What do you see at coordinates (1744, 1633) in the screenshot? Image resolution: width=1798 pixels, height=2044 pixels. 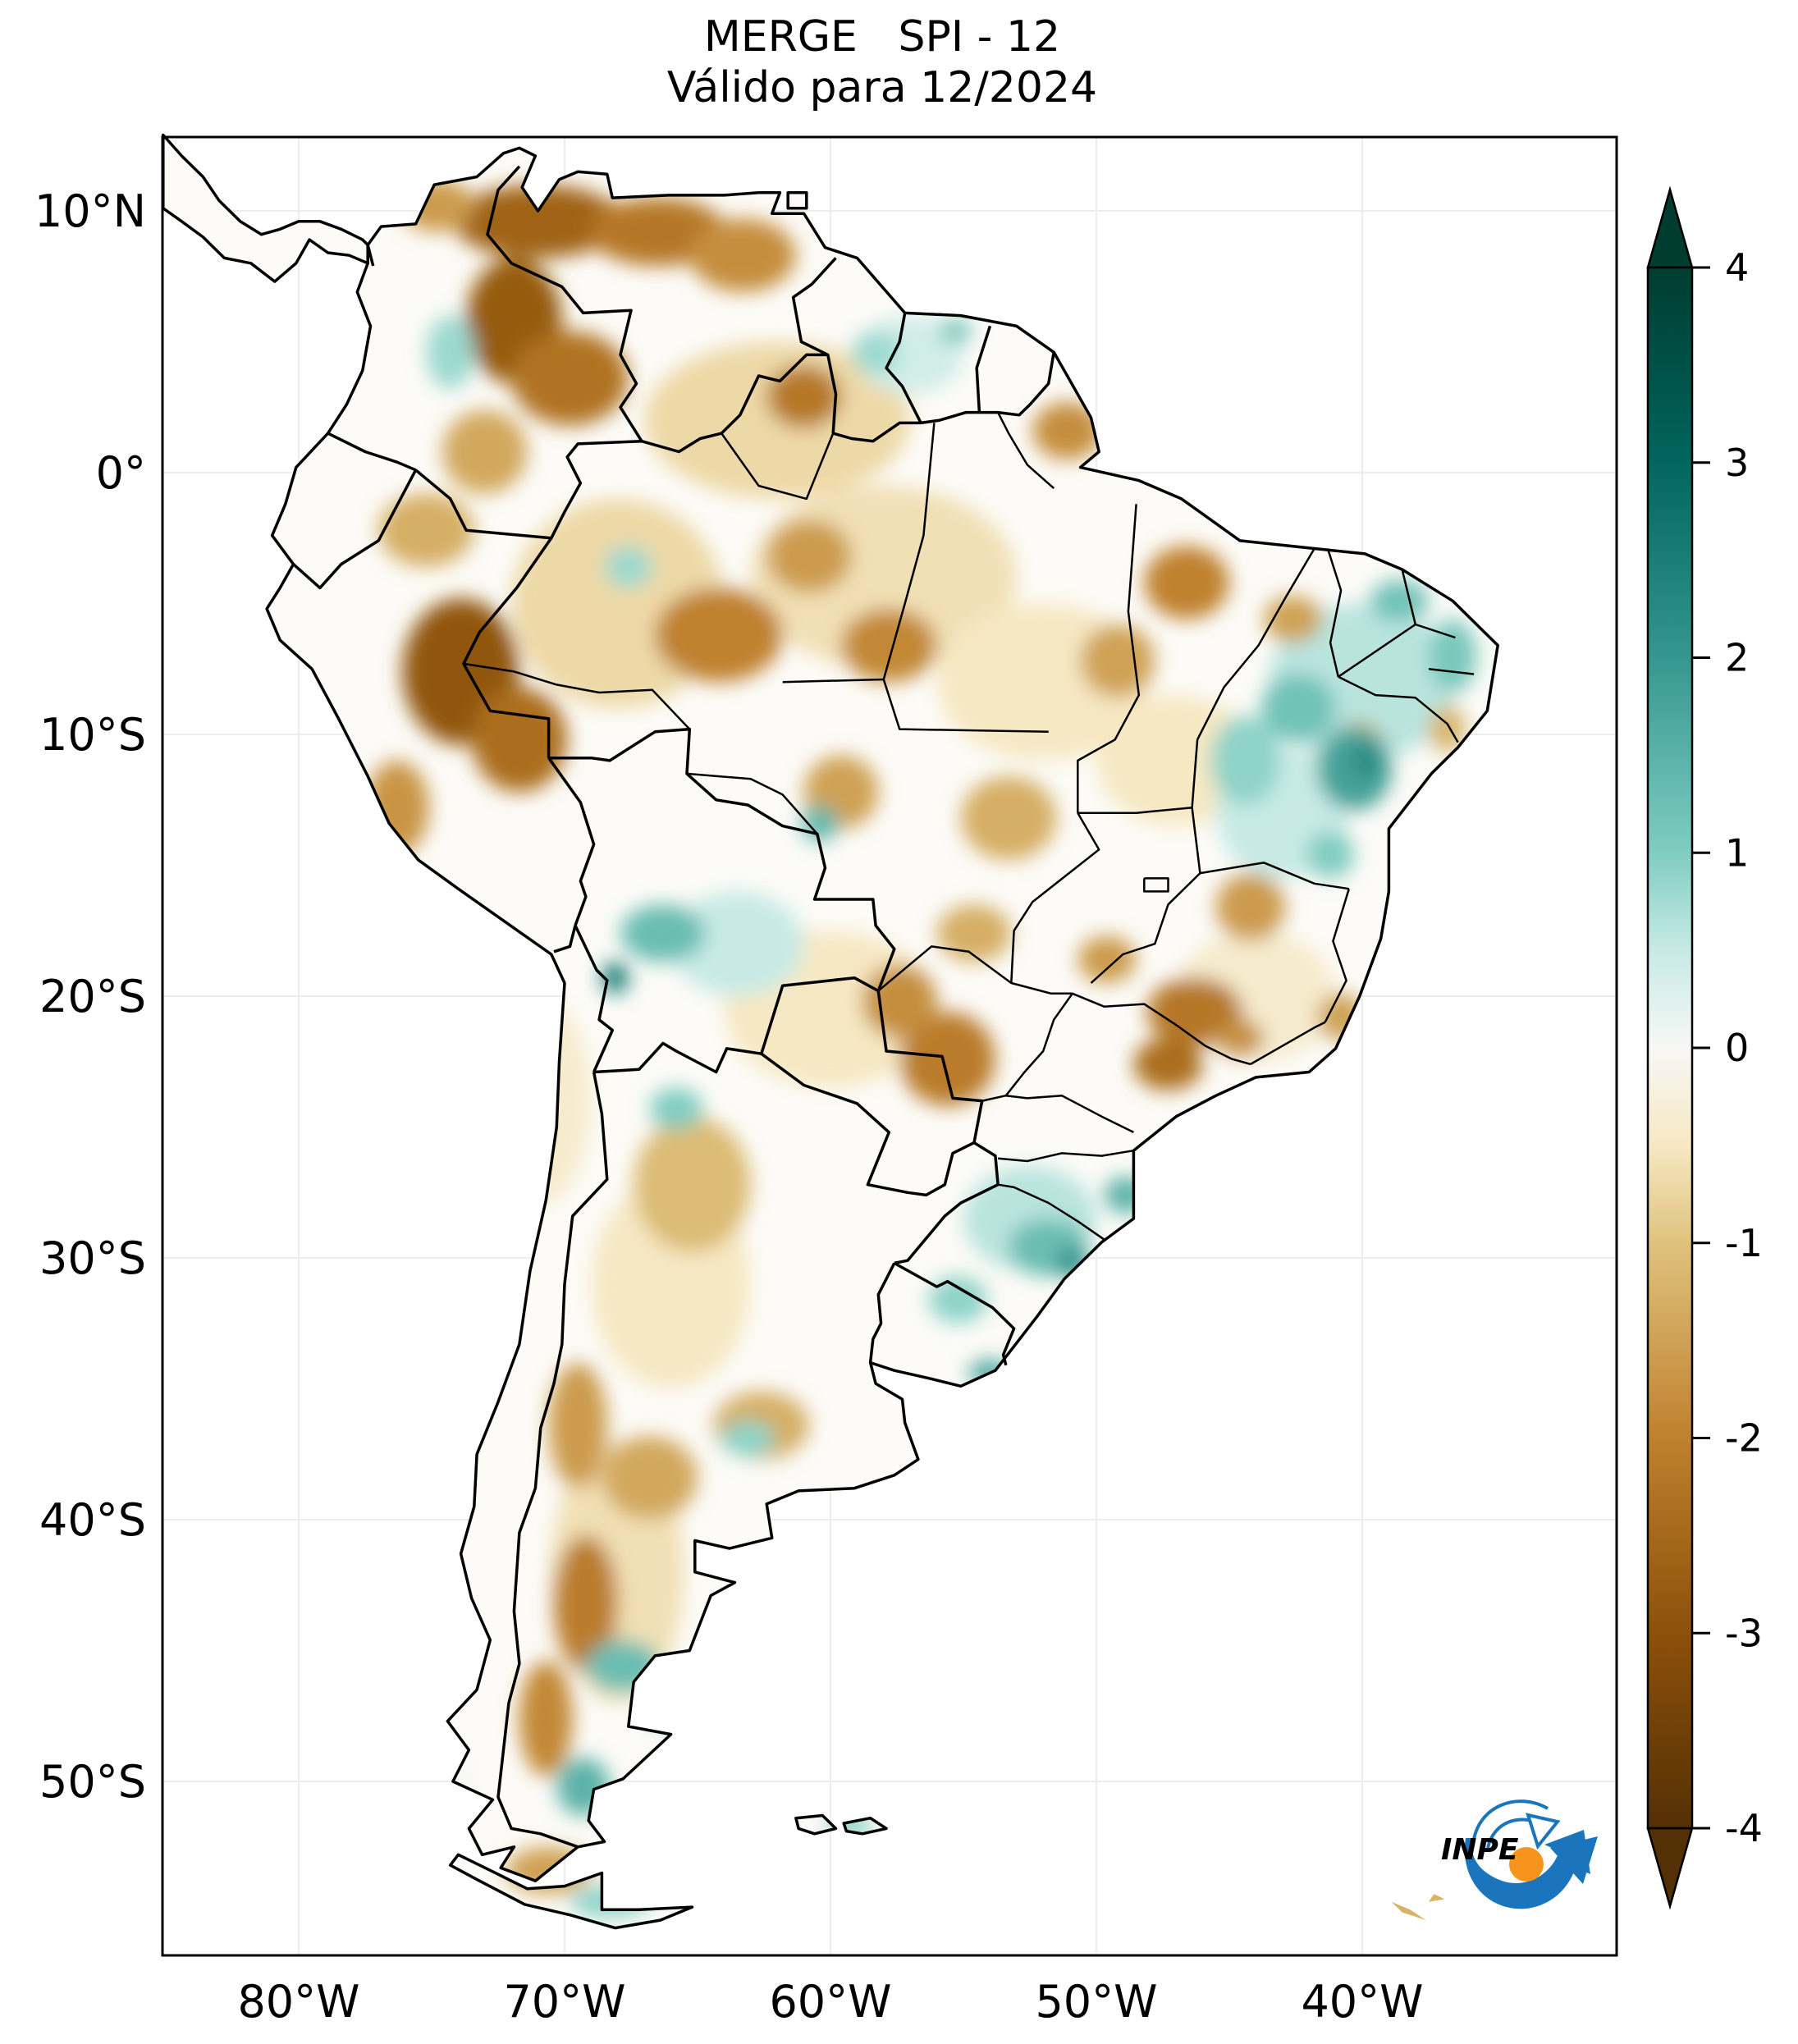 I see `colorbar-tick-label: -3` at bounding box center [1744, 1633].